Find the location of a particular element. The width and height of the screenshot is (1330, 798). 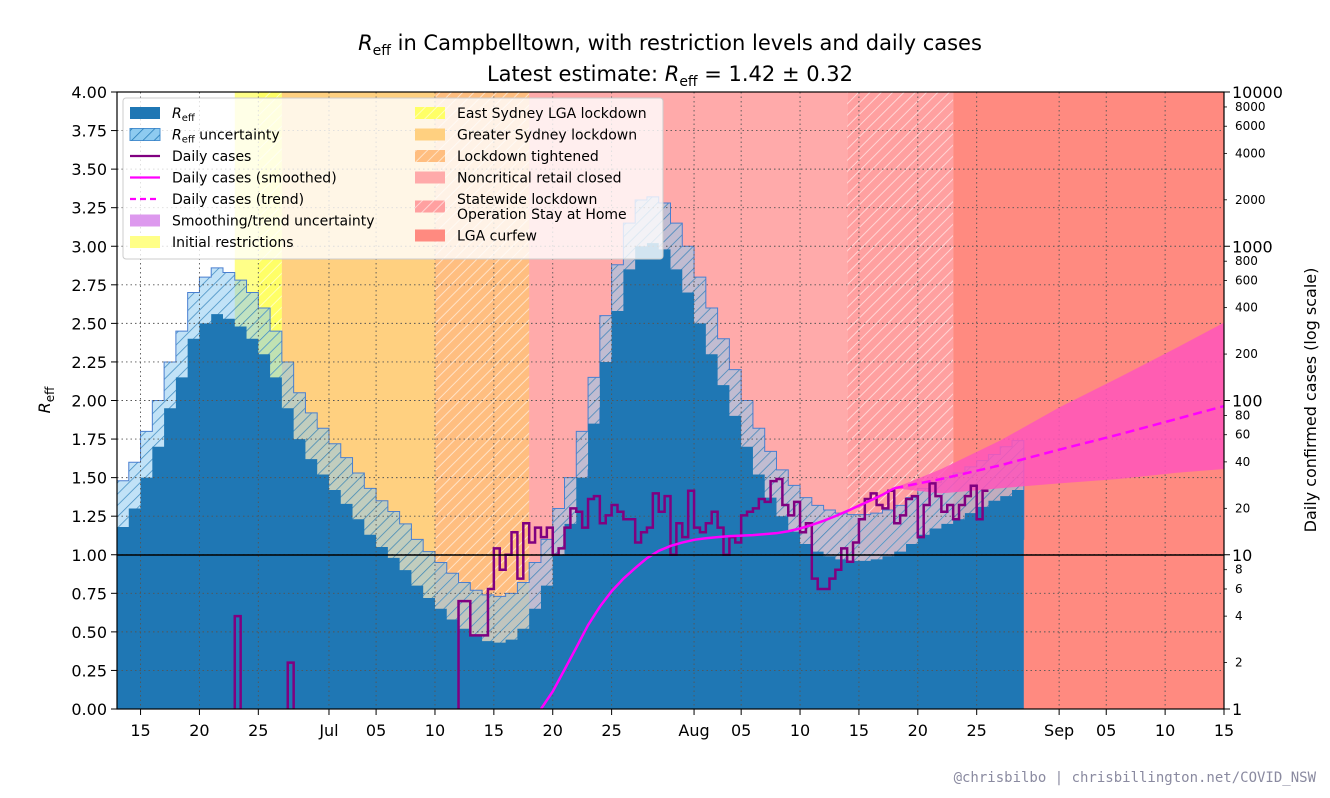

y2-minor-tick-label-2: 6 is located at coordinates (1239, 589).